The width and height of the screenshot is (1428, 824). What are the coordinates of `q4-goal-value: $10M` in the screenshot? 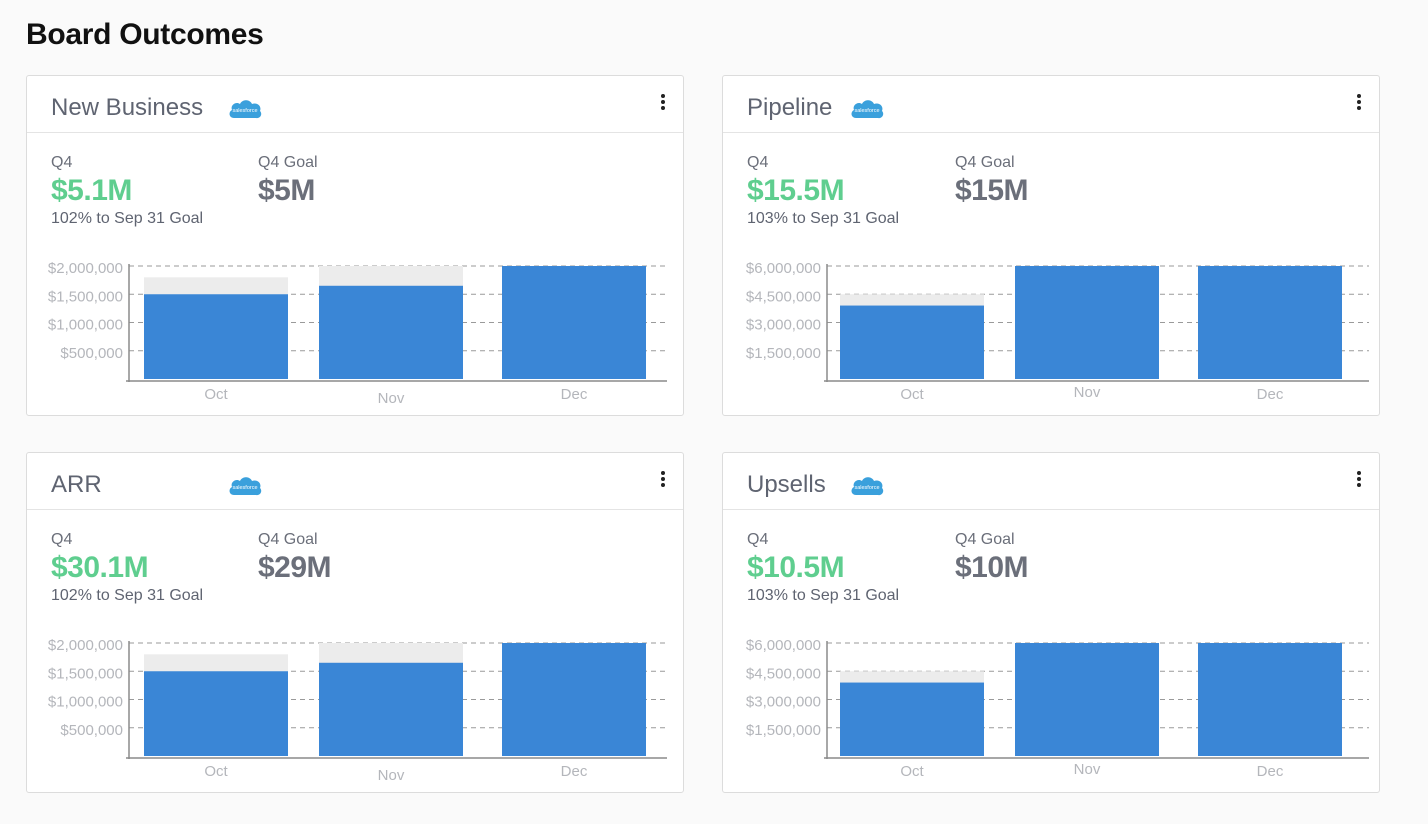 It's located at (992, 567).